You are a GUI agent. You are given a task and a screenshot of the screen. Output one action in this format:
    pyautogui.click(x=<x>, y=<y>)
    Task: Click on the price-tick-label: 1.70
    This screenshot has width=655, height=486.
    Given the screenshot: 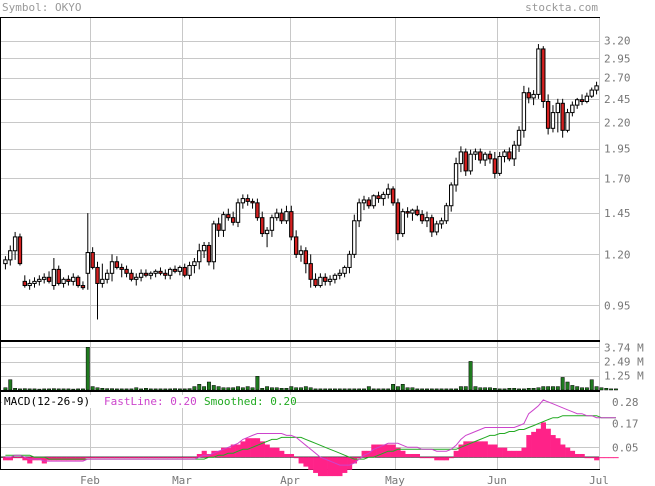 What is the action you would take?
    pyautogui.click(x=617, y=178)
    